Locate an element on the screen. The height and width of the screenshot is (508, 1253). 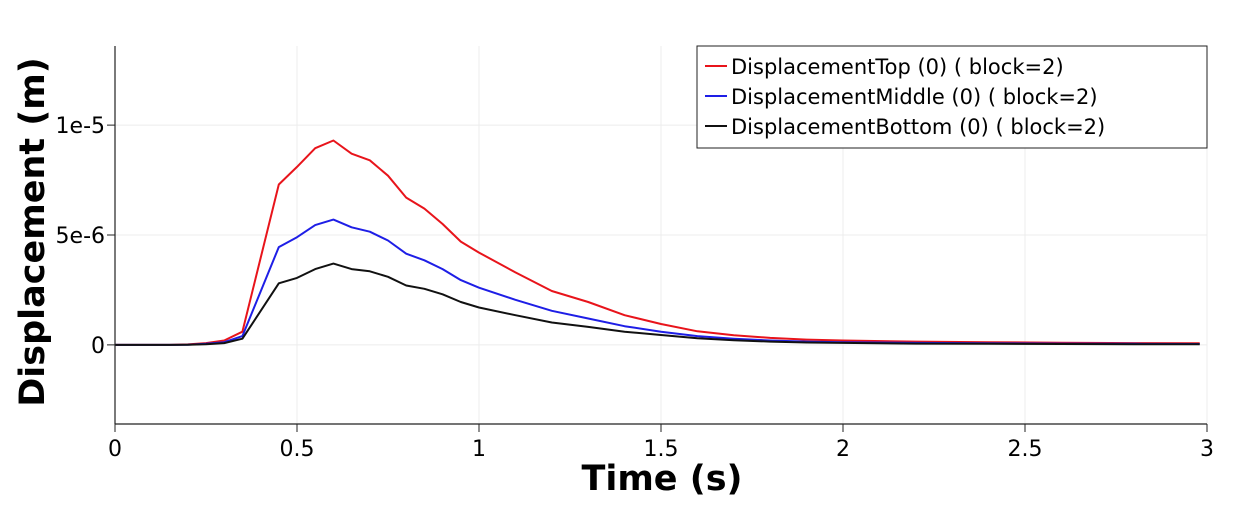
x-tick-label: 2.5 is located at coordinates (1025, 449).